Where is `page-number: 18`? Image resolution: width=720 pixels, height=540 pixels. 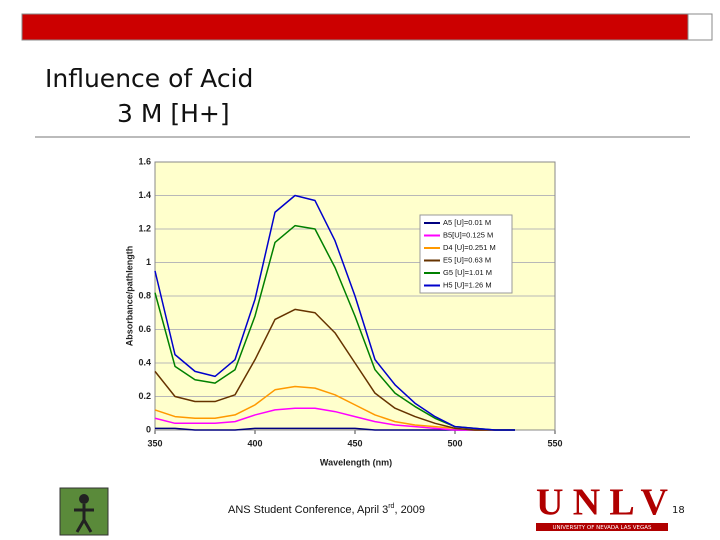
page-number: 18 is located at coordinates (678, 510).